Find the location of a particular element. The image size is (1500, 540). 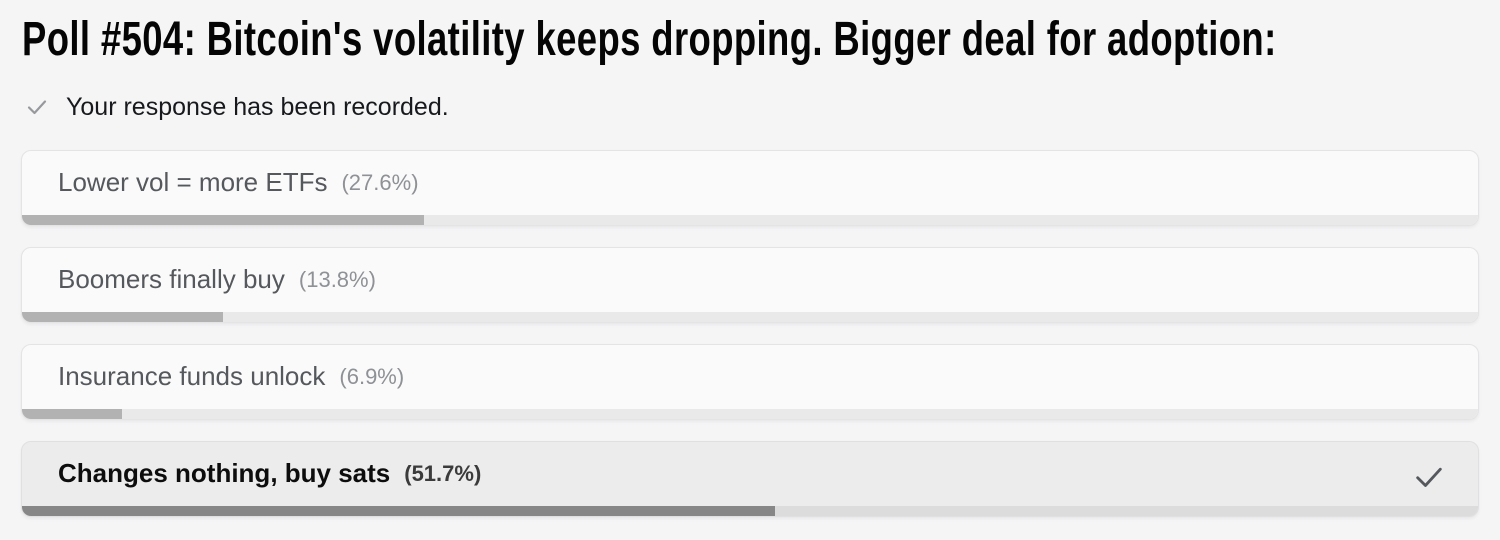

option-row-content: Boomers finally buy (13.8%) is located at coordinates (750, 280).